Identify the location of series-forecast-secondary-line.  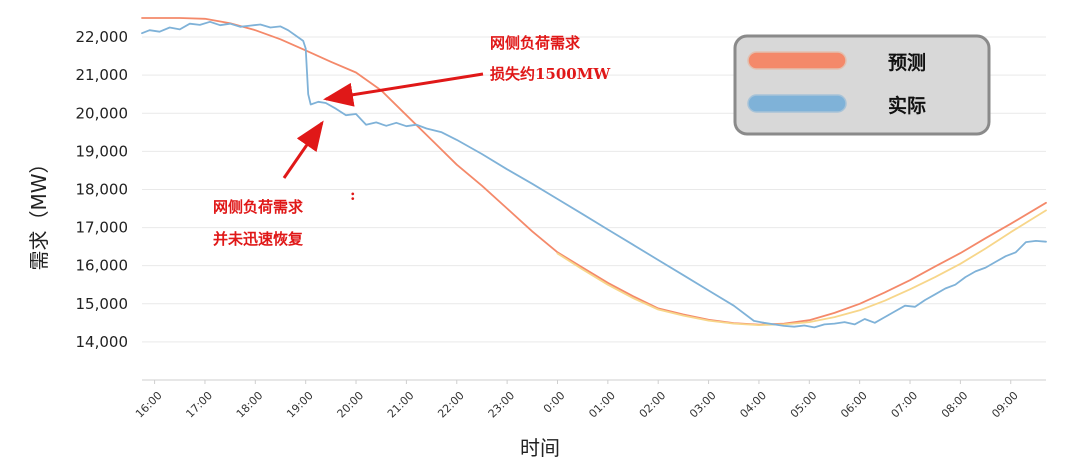
(801, 268).